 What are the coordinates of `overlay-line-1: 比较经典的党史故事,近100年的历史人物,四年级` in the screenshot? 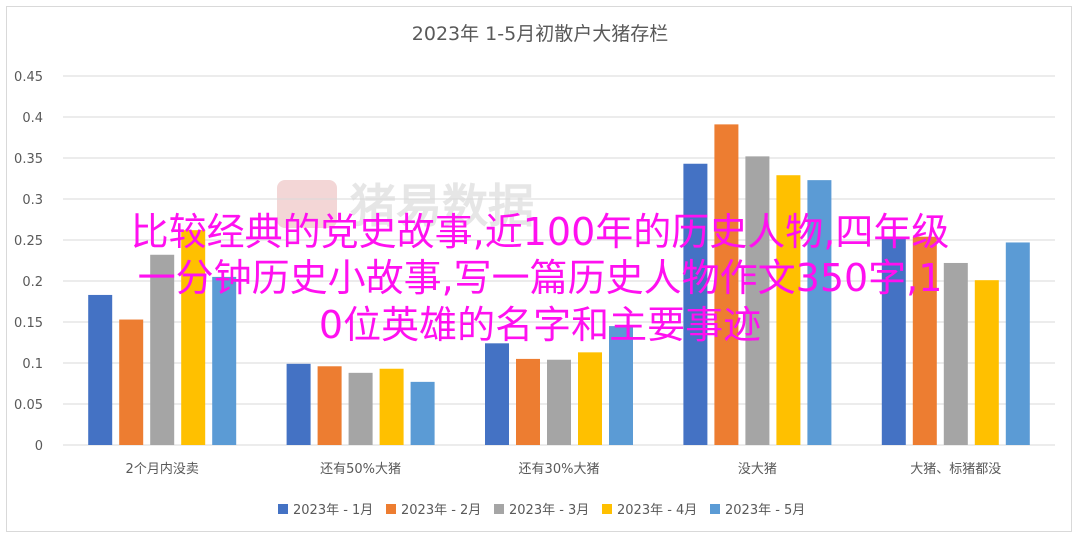 It's located at (540, 232).